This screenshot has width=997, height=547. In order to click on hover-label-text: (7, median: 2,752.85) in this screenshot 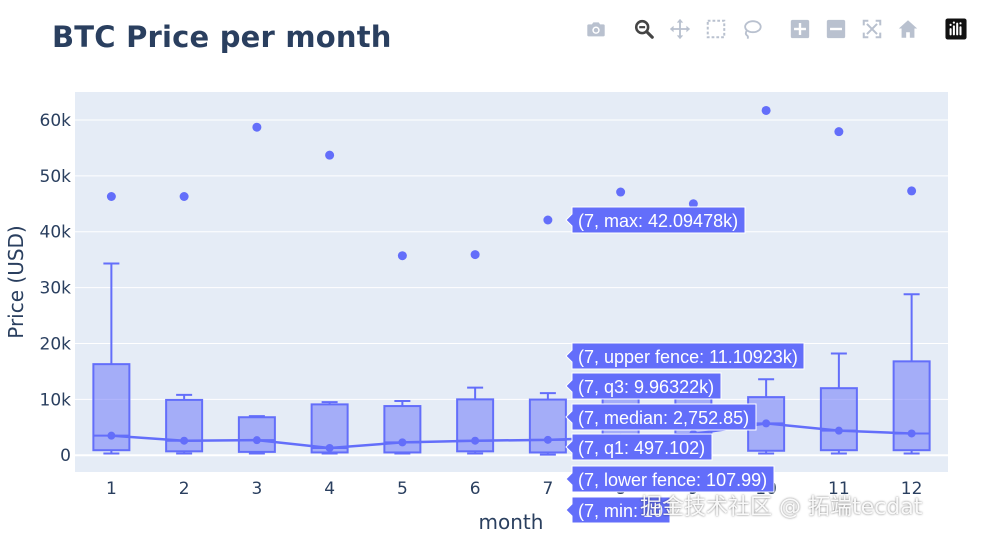, I will do `click(663, 418)`.